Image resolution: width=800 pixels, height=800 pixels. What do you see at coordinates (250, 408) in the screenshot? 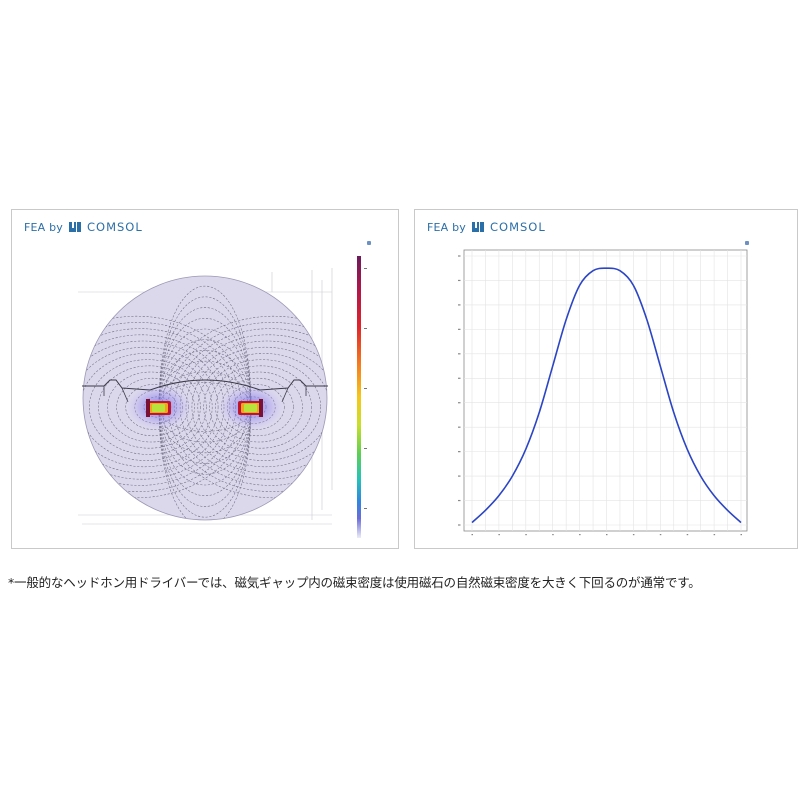
I see `magnet-gap-right` at bounding box center [250, 408].